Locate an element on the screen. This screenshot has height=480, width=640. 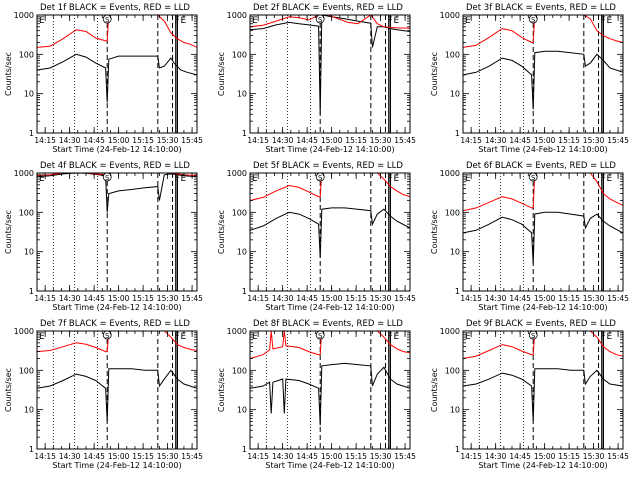
chart-title: Det 1f BLACK = Events, RED = LLD is located at coordinates (115, 8).